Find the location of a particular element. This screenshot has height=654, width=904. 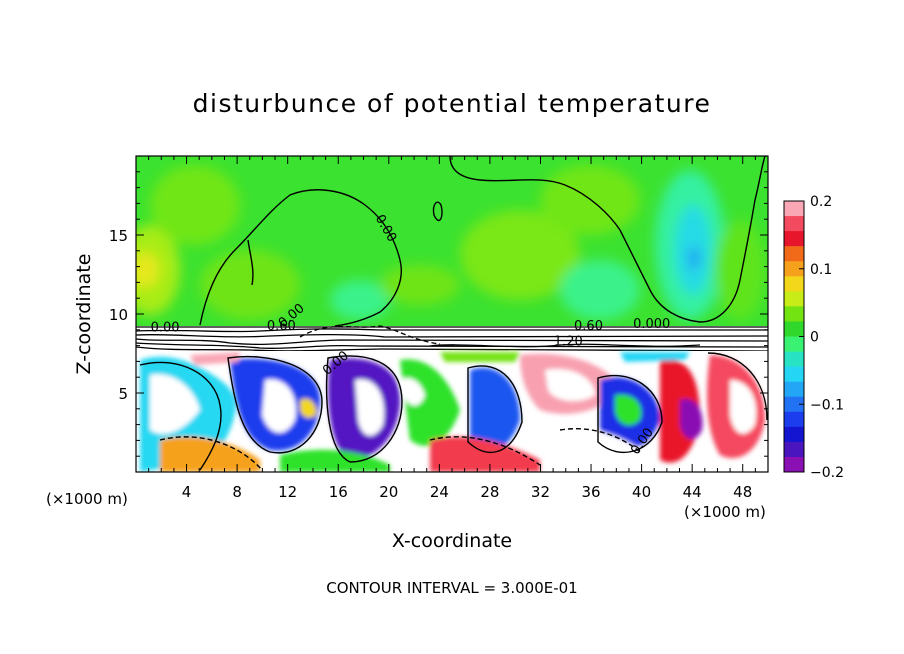

colorbar: 0.2 0.1 0 −0.1 −0.2 is located at coordinates (813, 337).